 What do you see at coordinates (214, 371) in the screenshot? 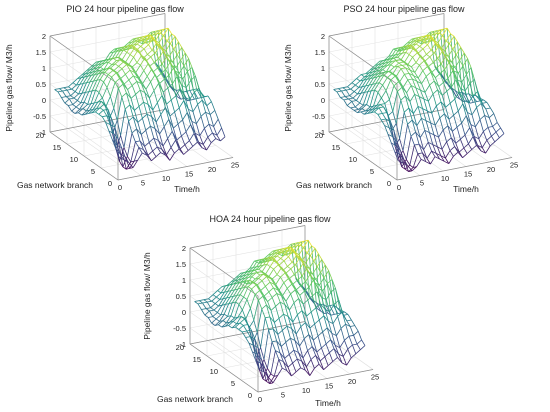
I see `y-tick-label: 10` at bounding box center [214, 371].